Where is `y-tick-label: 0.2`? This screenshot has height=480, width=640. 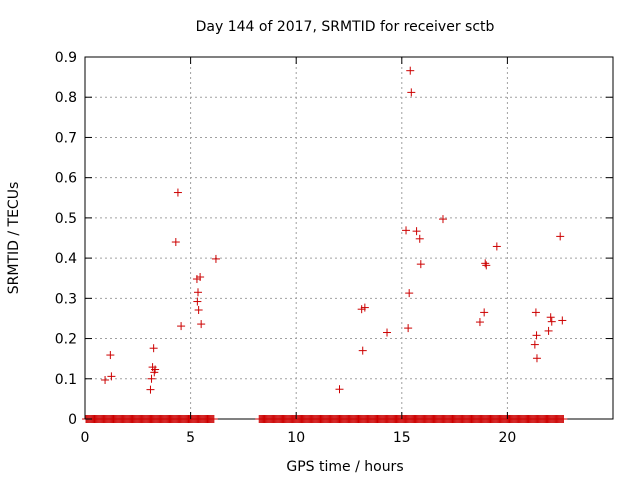 y-tick-label: 0.2 is located at coordinates (66, 340).